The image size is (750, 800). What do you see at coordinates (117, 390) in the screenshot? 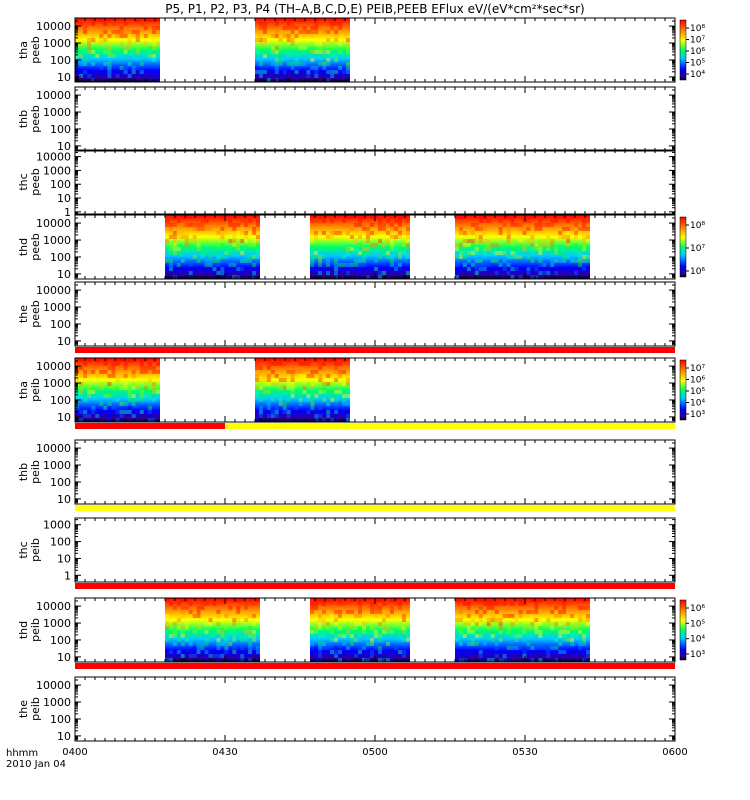
I see `spectrogram-fill` at bounding box center [117, 390].